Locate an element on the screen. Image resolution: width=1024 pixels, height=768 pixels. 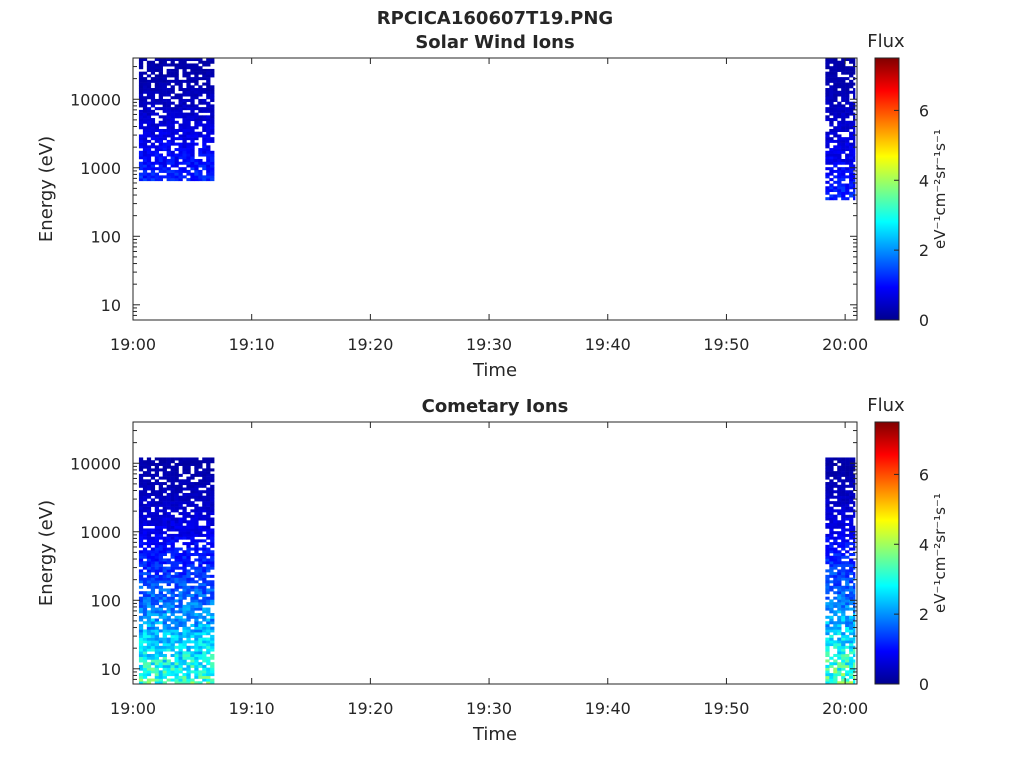
colorbar-tick-label: 2 is located at coordinates (924, 250).